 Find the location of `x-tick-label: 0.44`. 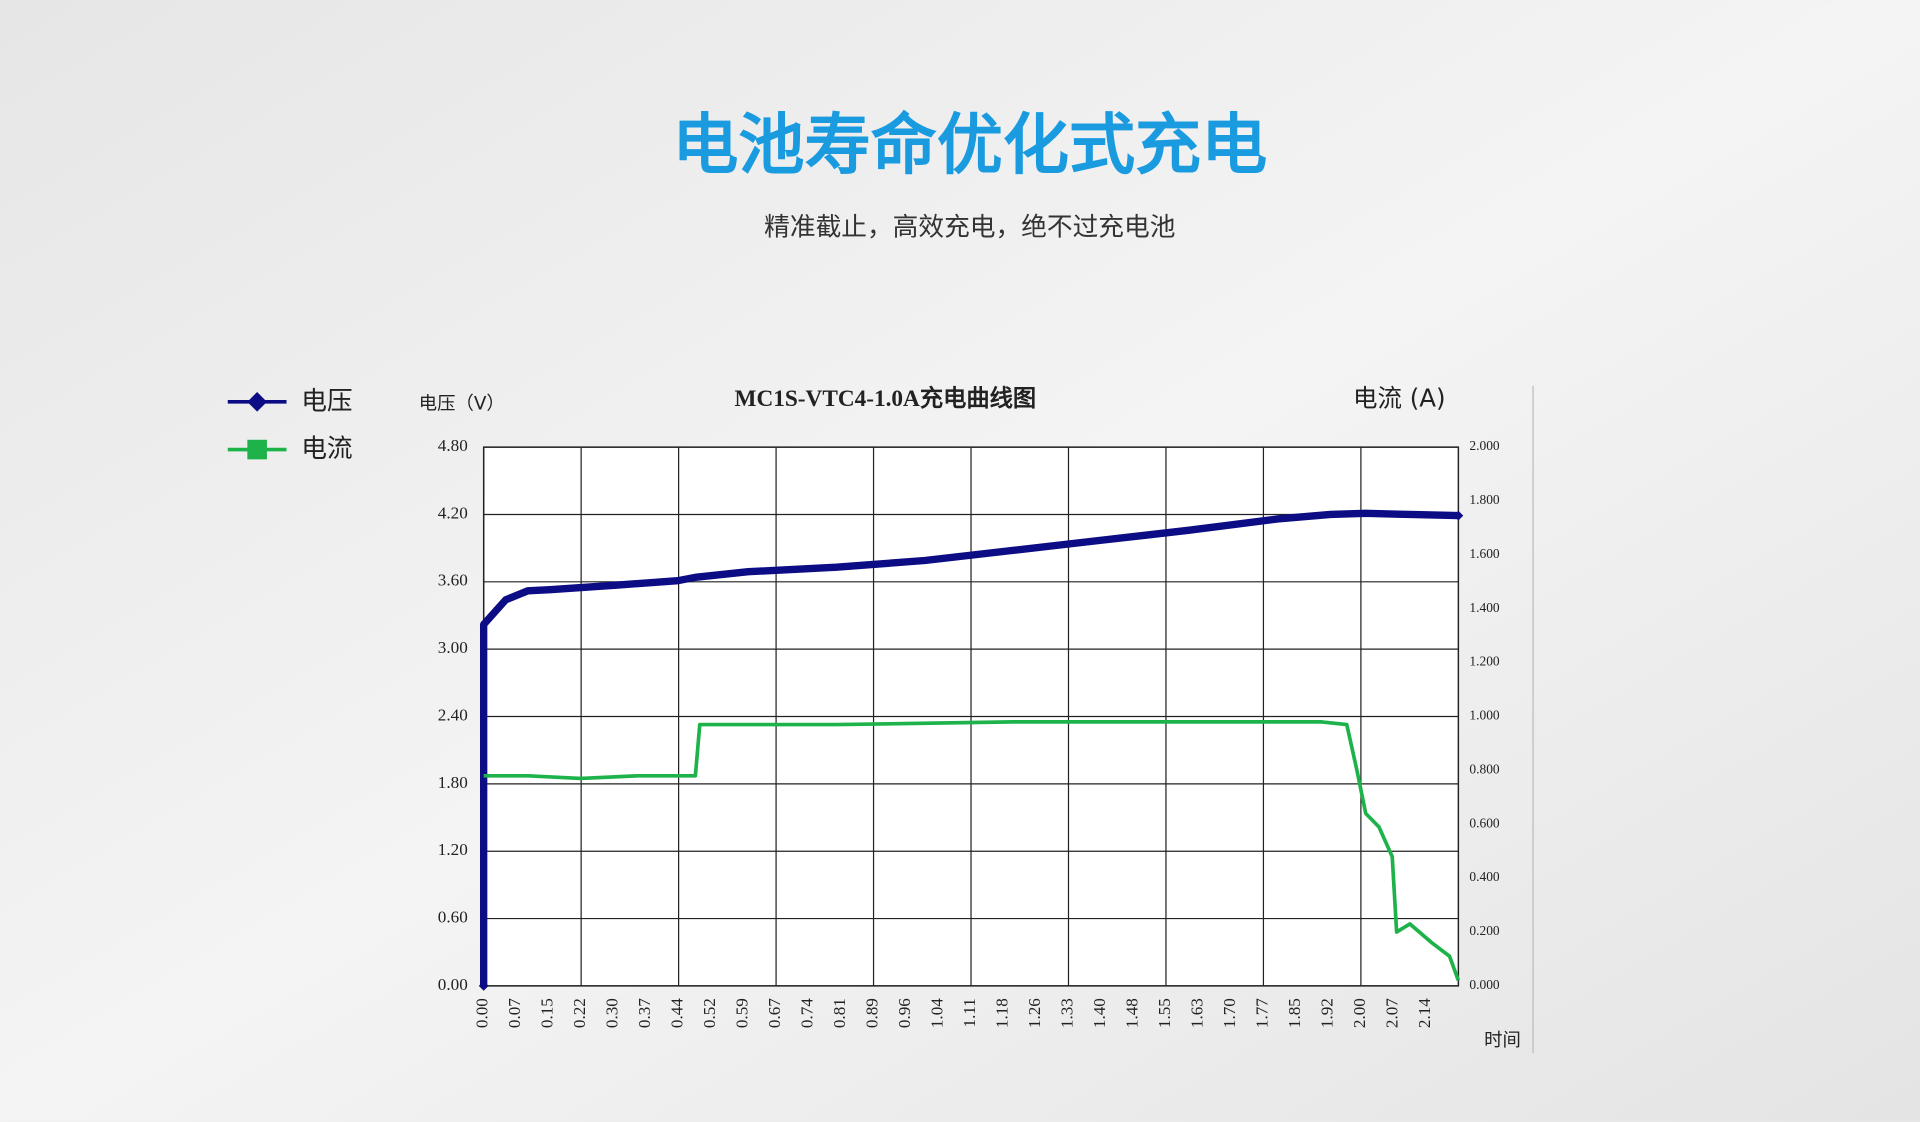

x-tick-label: 0.44 is located at coordinates (677, 1013).